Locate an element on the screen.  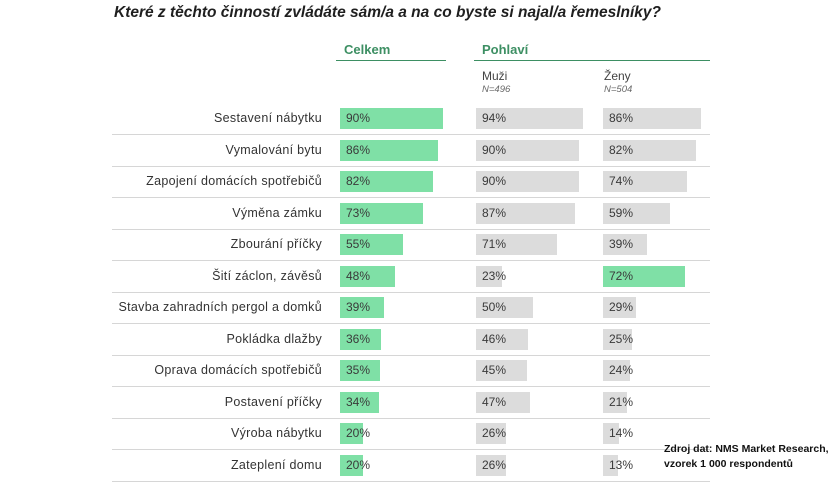
subheader-men: Muži N=496 is located at coordinates (496, 83).